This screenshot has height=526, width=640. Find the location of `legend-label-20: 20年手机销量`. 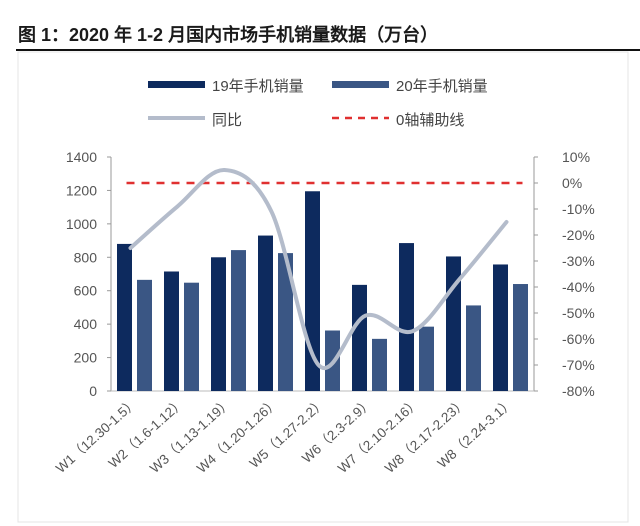

legend-label-20: 20年手机销量 is located at coordinates (442, 86).